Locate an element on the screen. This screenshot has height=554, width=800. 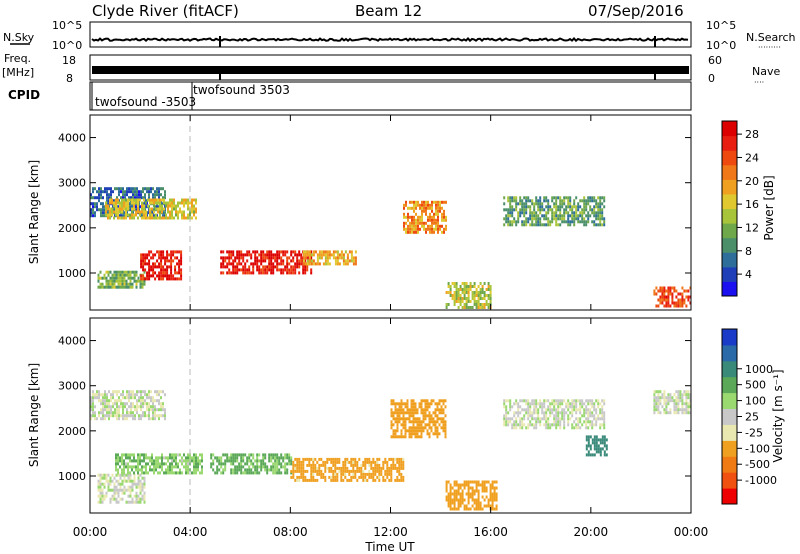
colorbar-tick-label: 12 is located at coordinates (752, 227).